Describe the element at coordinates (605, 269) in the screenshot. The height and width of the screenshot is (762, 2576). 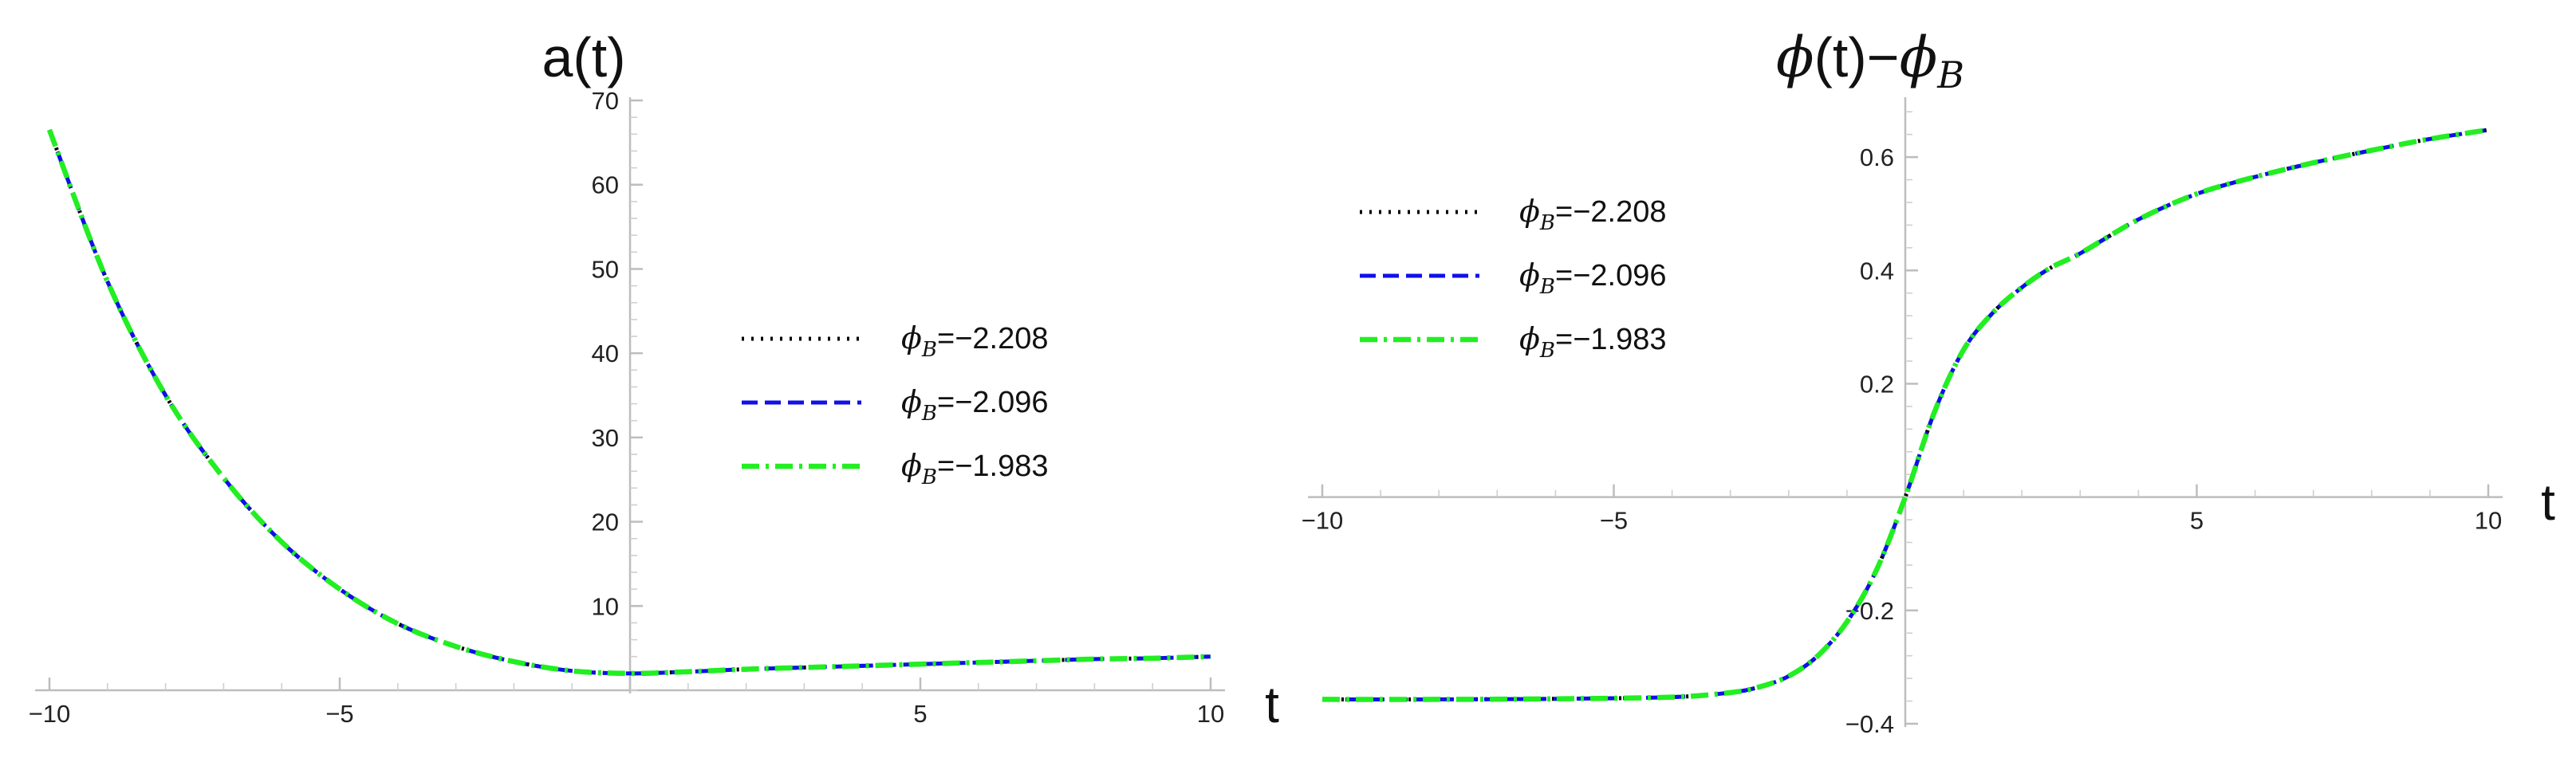
I see `y-tick-label: 50` at that location.